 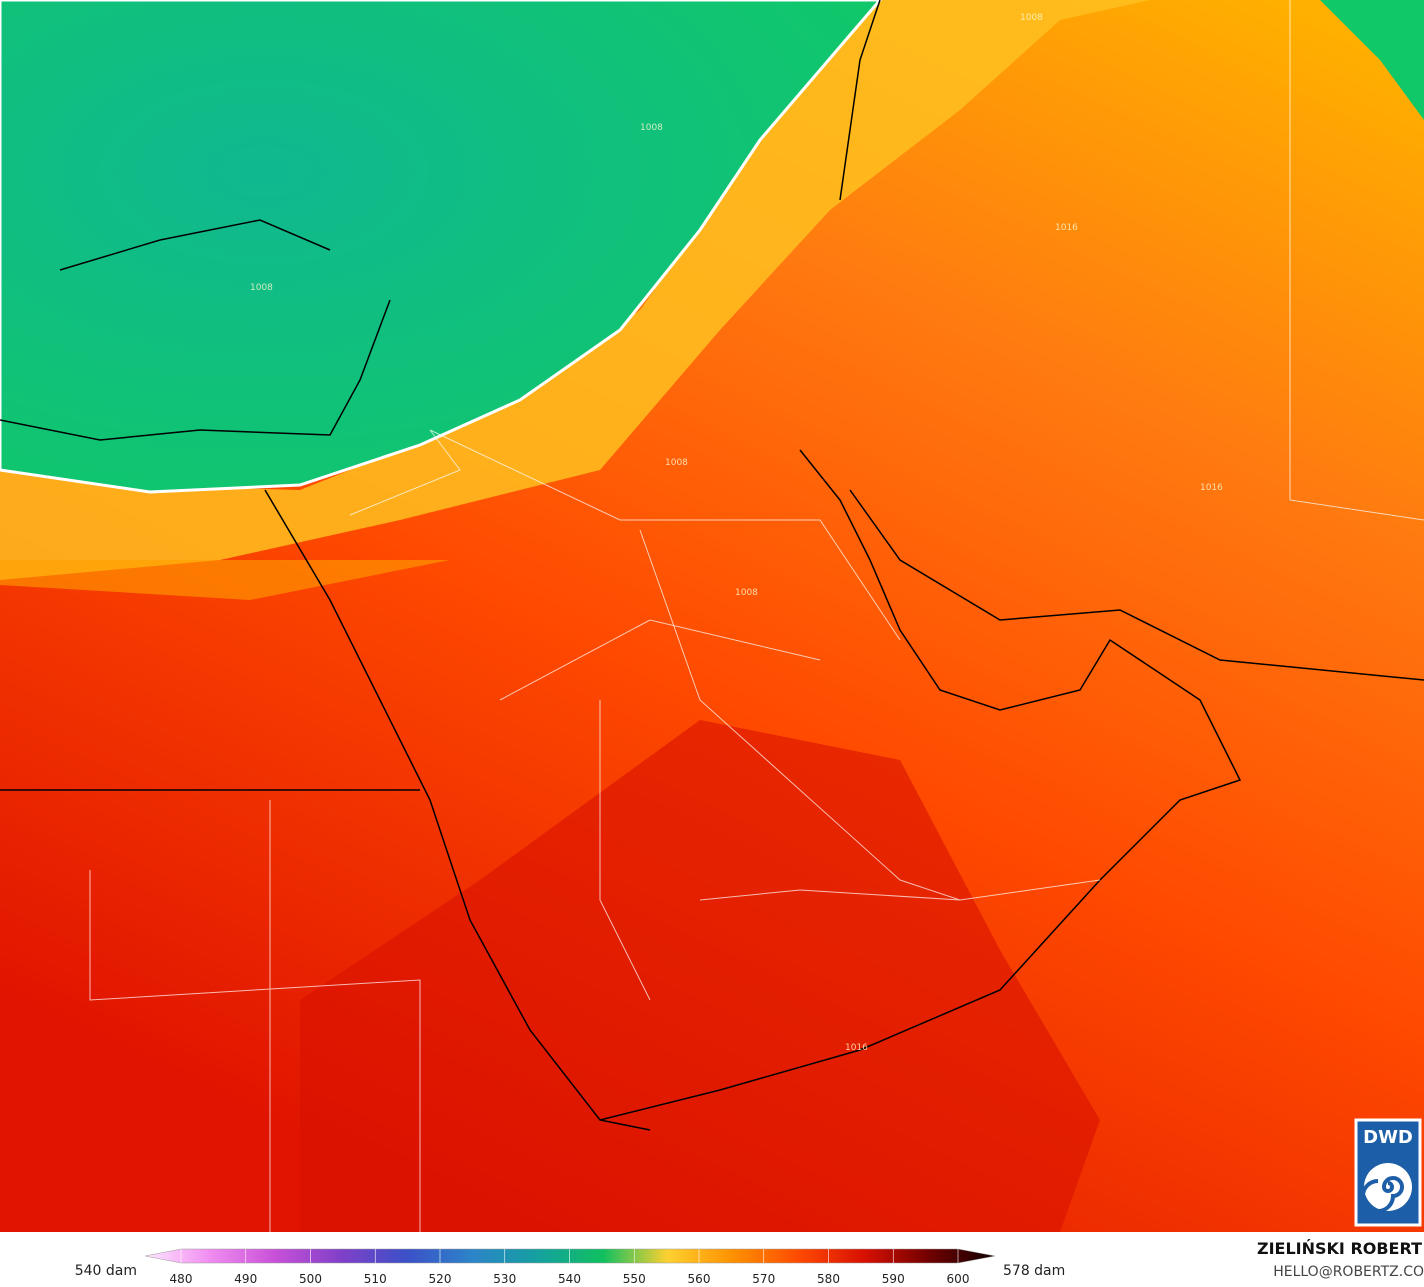 What do you see at coordinates (699, 1279) in the screenshot?
I see `colorbar-tick-label: 560` at bounding box center [699, 1279].